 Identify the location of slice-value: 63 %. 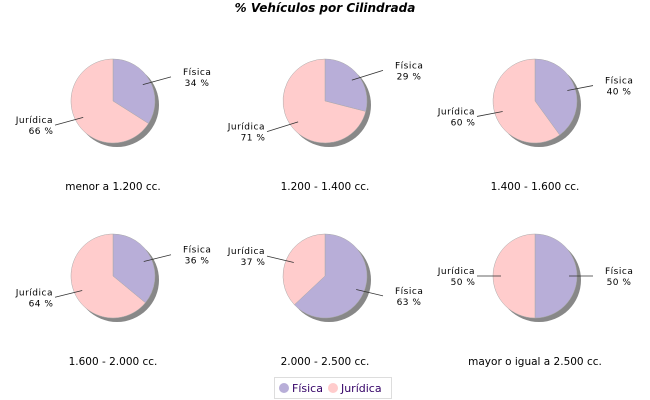
(409, 303).